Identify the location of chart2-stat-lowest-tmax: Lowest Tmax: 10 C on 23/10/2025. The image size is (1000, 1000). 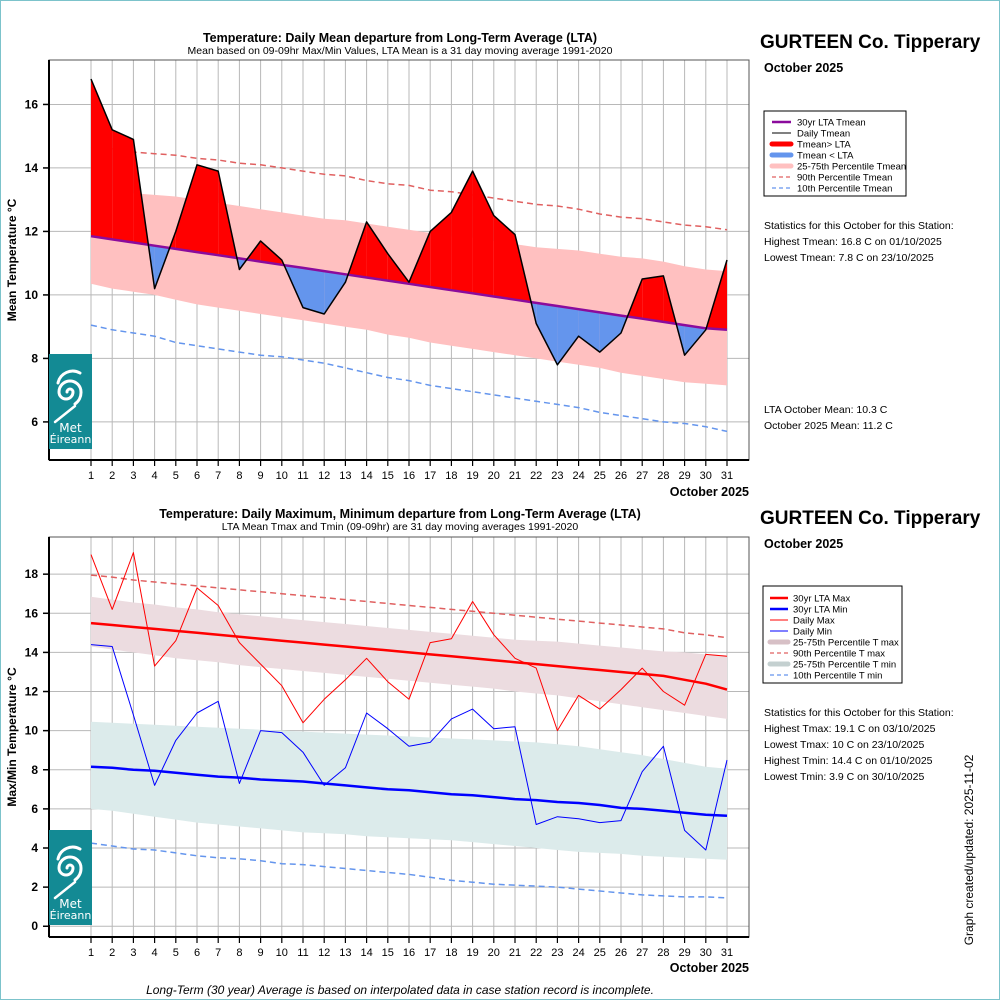
(844, 745).